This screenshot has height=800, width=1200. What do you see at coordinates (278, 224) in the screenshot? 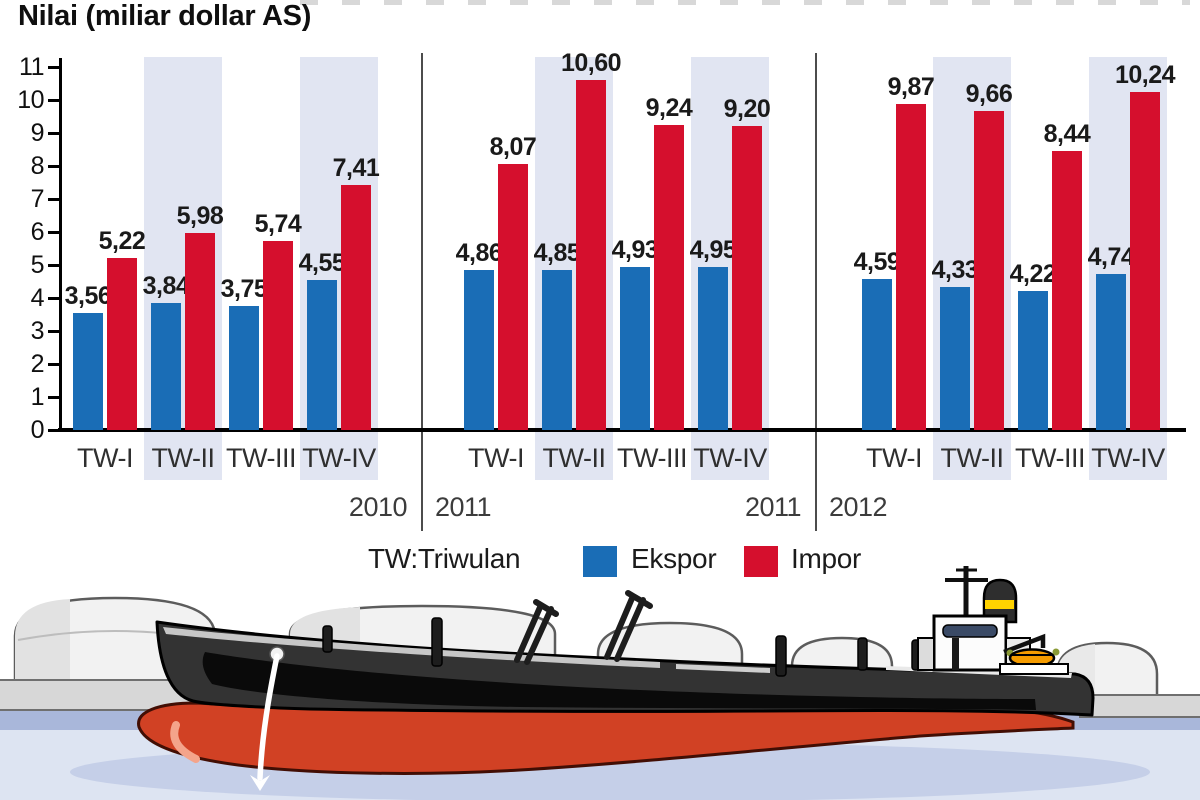
I see `bar-value-label: 5,74` at bounding box center [278, 224].